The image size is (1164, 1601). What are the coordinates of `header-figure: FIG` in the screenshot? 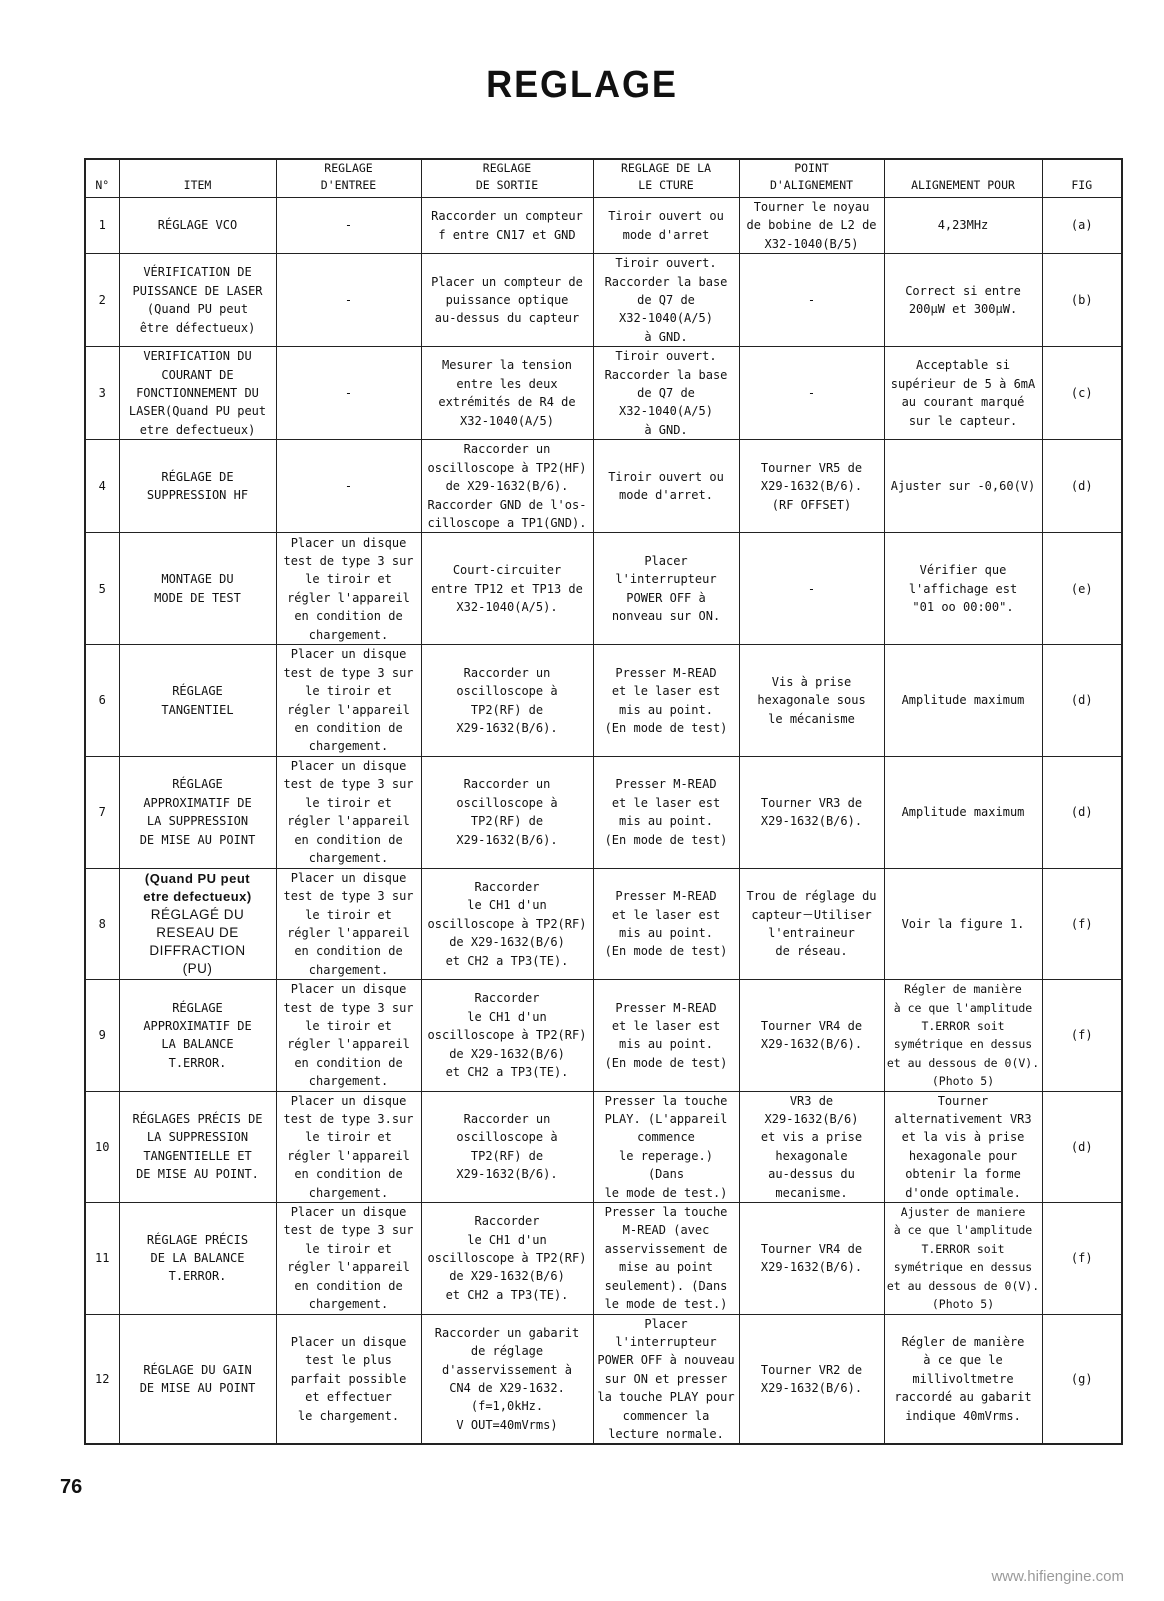 It's located at (1082, 178).